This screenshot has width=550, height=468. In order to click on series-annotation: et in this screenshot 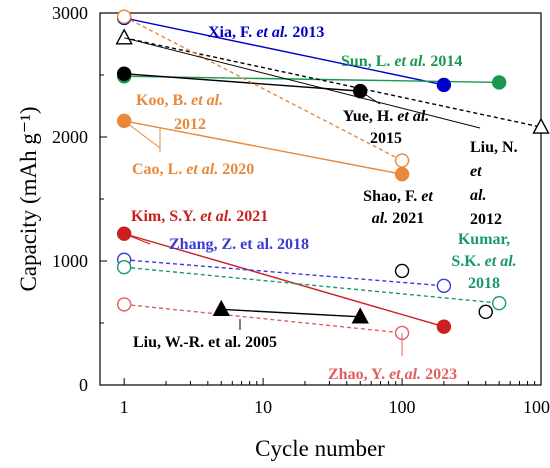, I will do `click(476, 171)`.